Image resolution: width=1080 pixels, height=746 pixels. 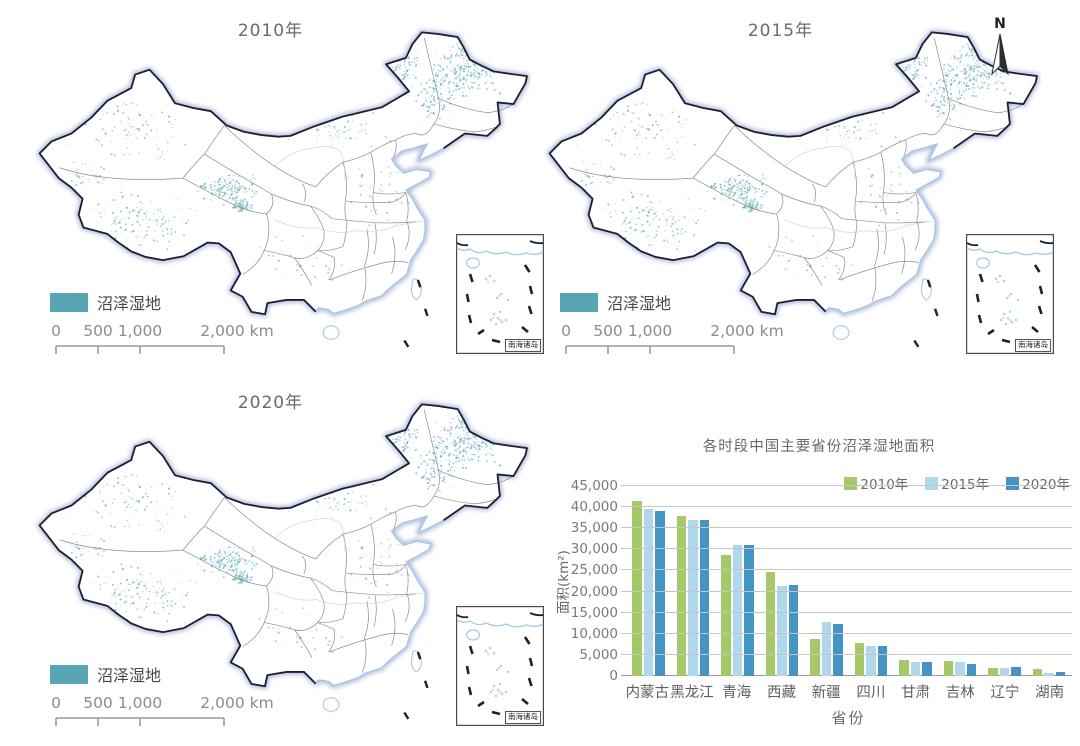 What do you see at coordinates (647, 693) in the screenshot?
I see `x-tick-label: 内蒙古` at bounding box center [647, 693].